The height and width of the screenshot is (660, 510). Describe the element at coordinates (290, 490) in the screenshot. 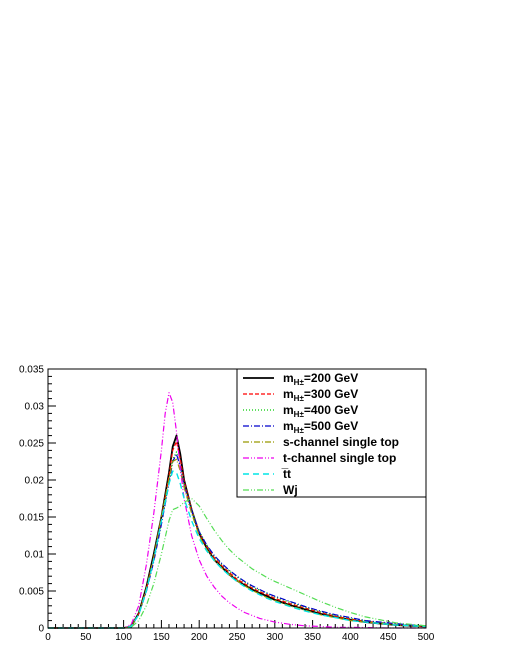

I see `legend-entry-8: Wj` at that location.